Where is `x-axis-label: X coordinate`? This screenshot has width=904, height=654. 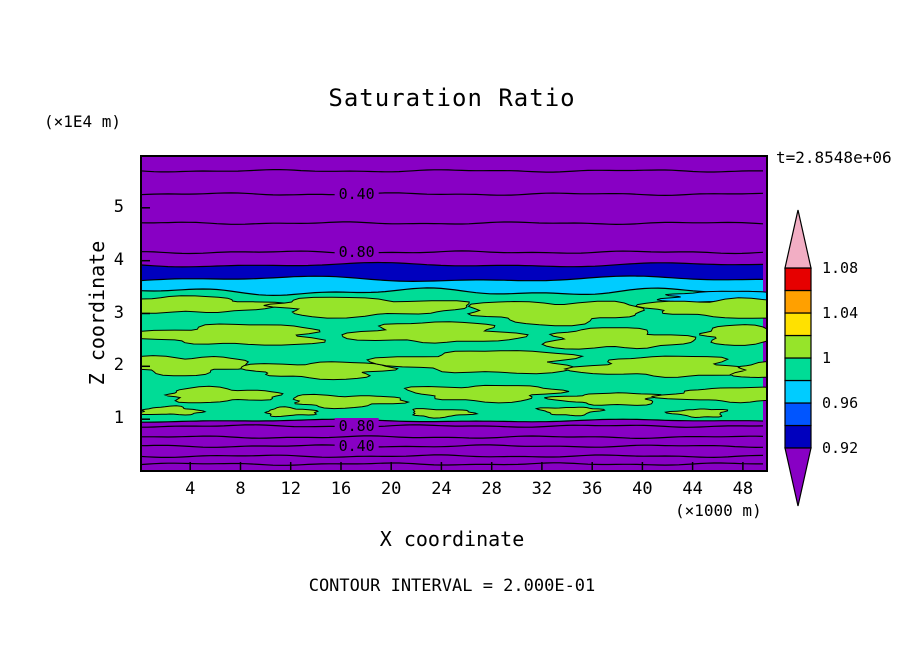 x-axis-label: X coordinate is located at coordinates (452, 539).